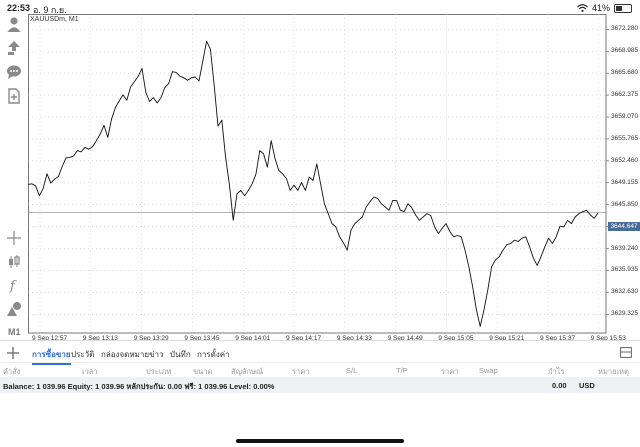 The width and height of the screenshot is (640, 447). What do you see at coordinates (625, 138) in the screenshot?
I see `price-tick-label: 3655.765` at bounding box center [625, 138].